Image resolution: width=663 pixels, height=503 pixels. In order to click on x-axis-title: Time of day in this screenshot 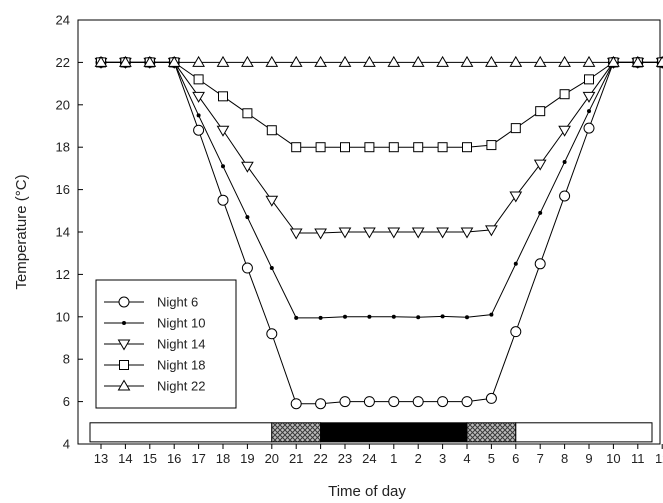, I will do `click(367, 491)`.